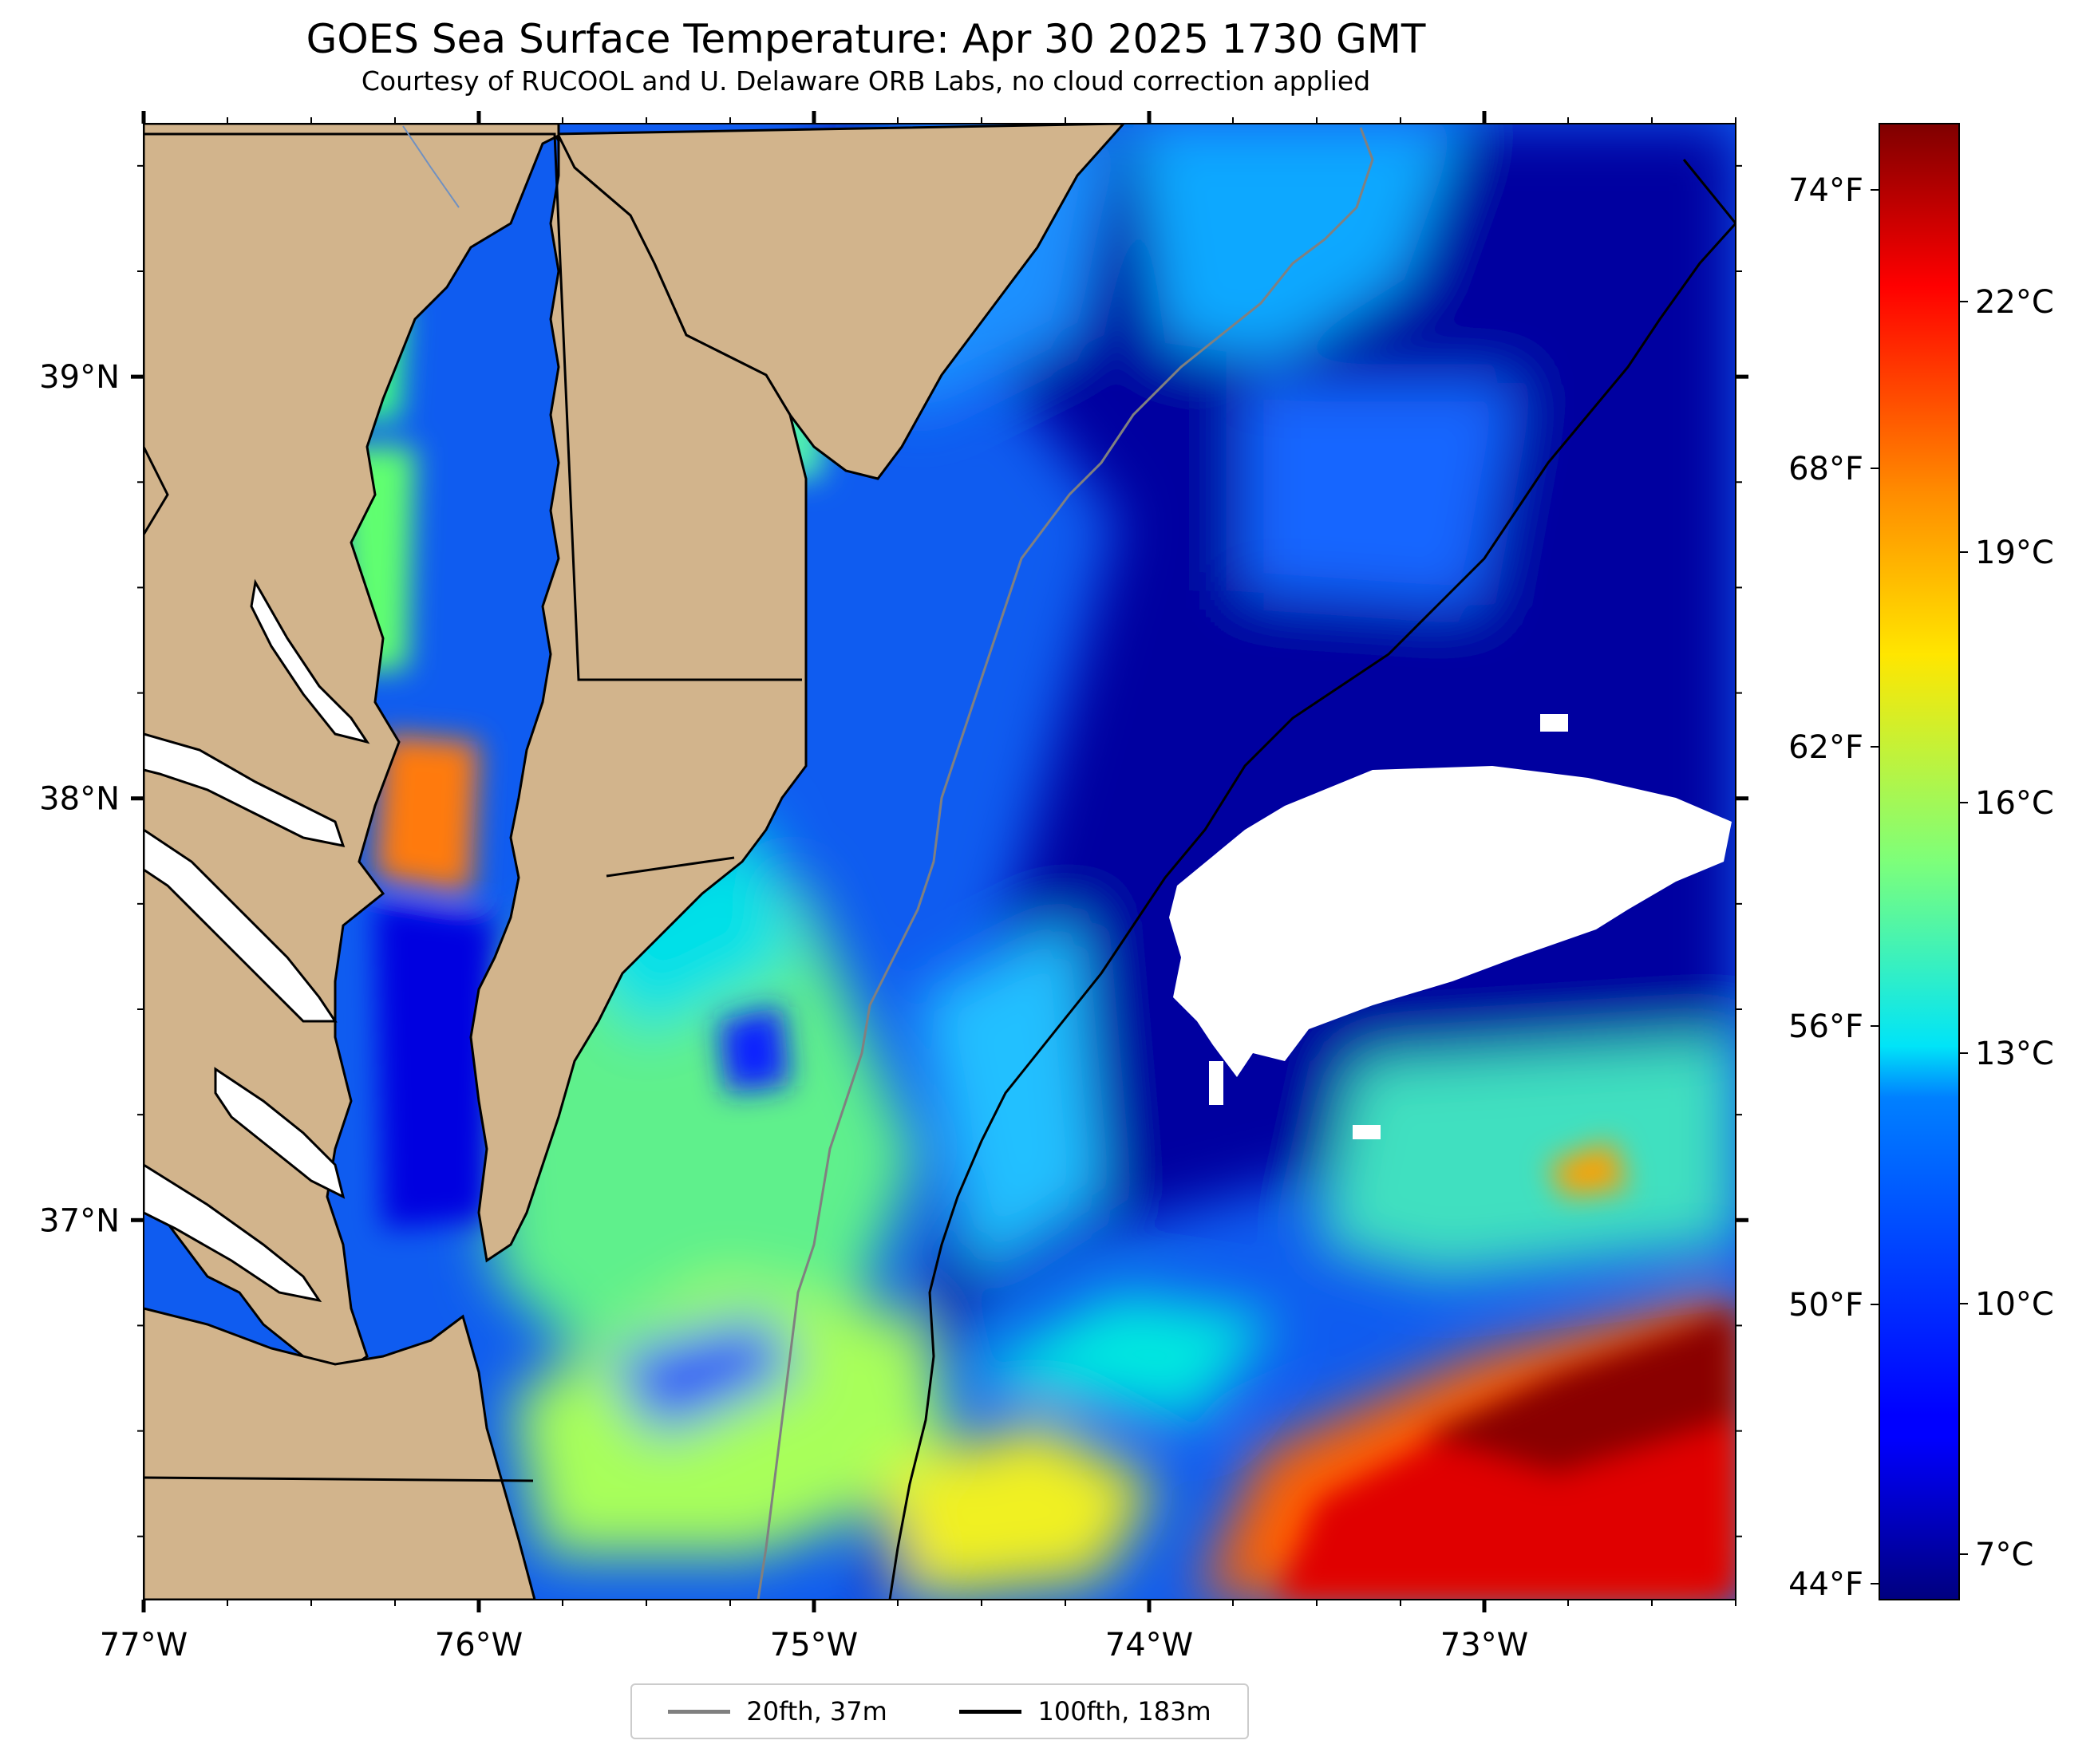 Image resolution: width=2090 pixels, height=1764 pixels. Describe the element at coordinates (1149, 1645) in the screenshot. I see `lon-tick-label: 74°W` at that location.